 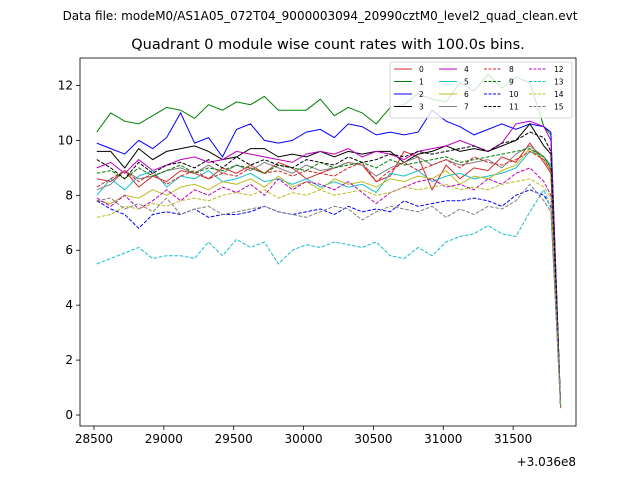 I want to click on y-tick-label: 2, so click(x=69, y=360).